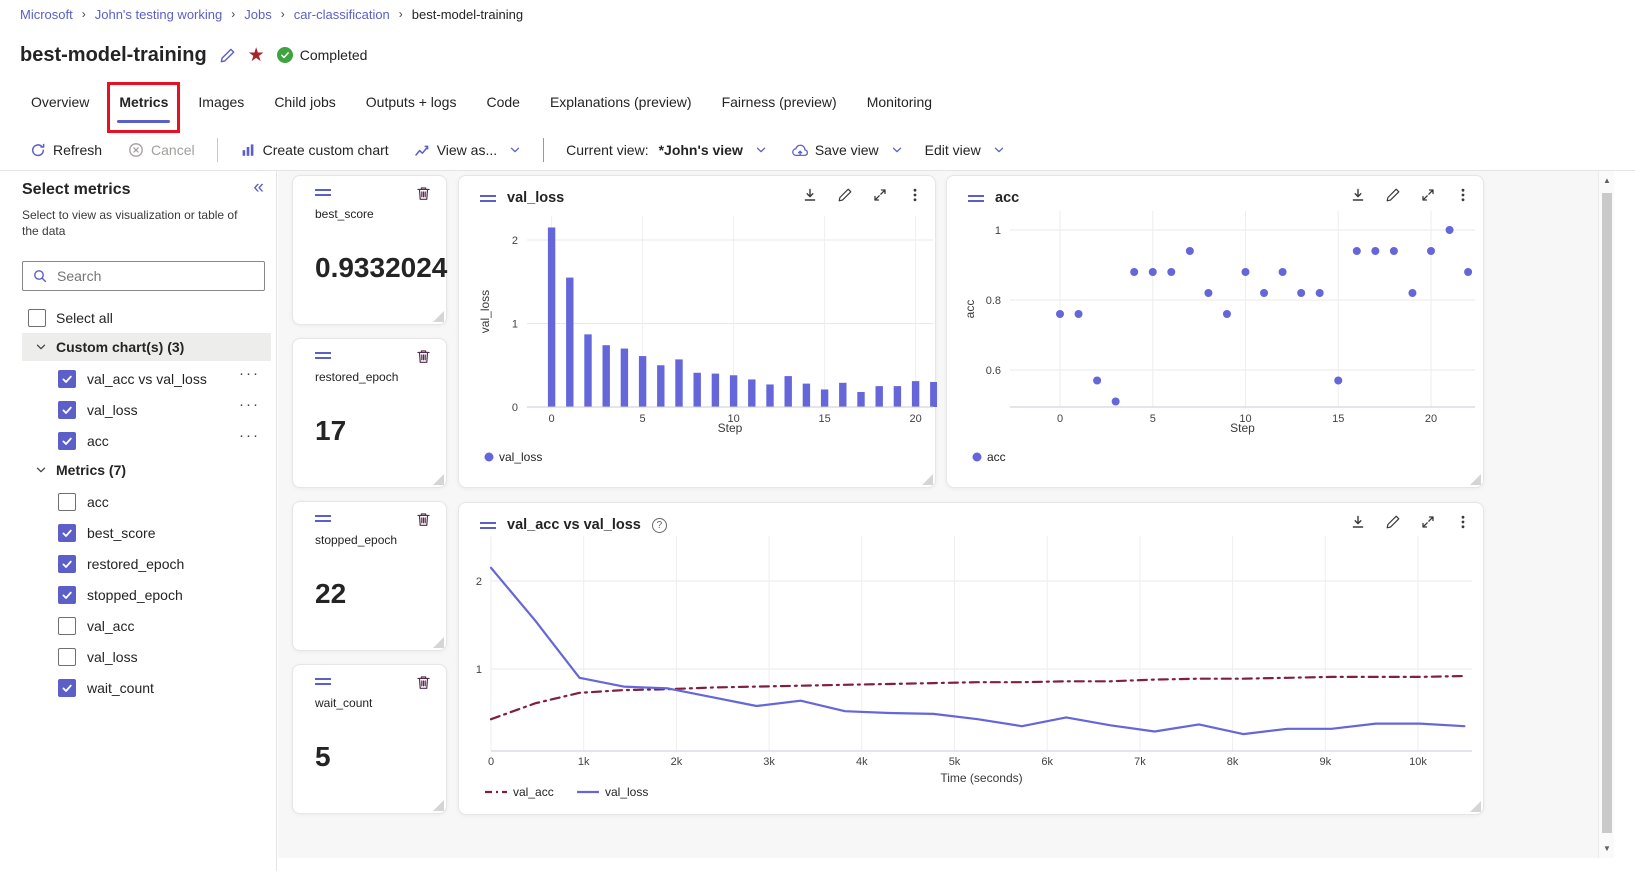  I want to click on panel-title: Select metrics, so click(76, 189).